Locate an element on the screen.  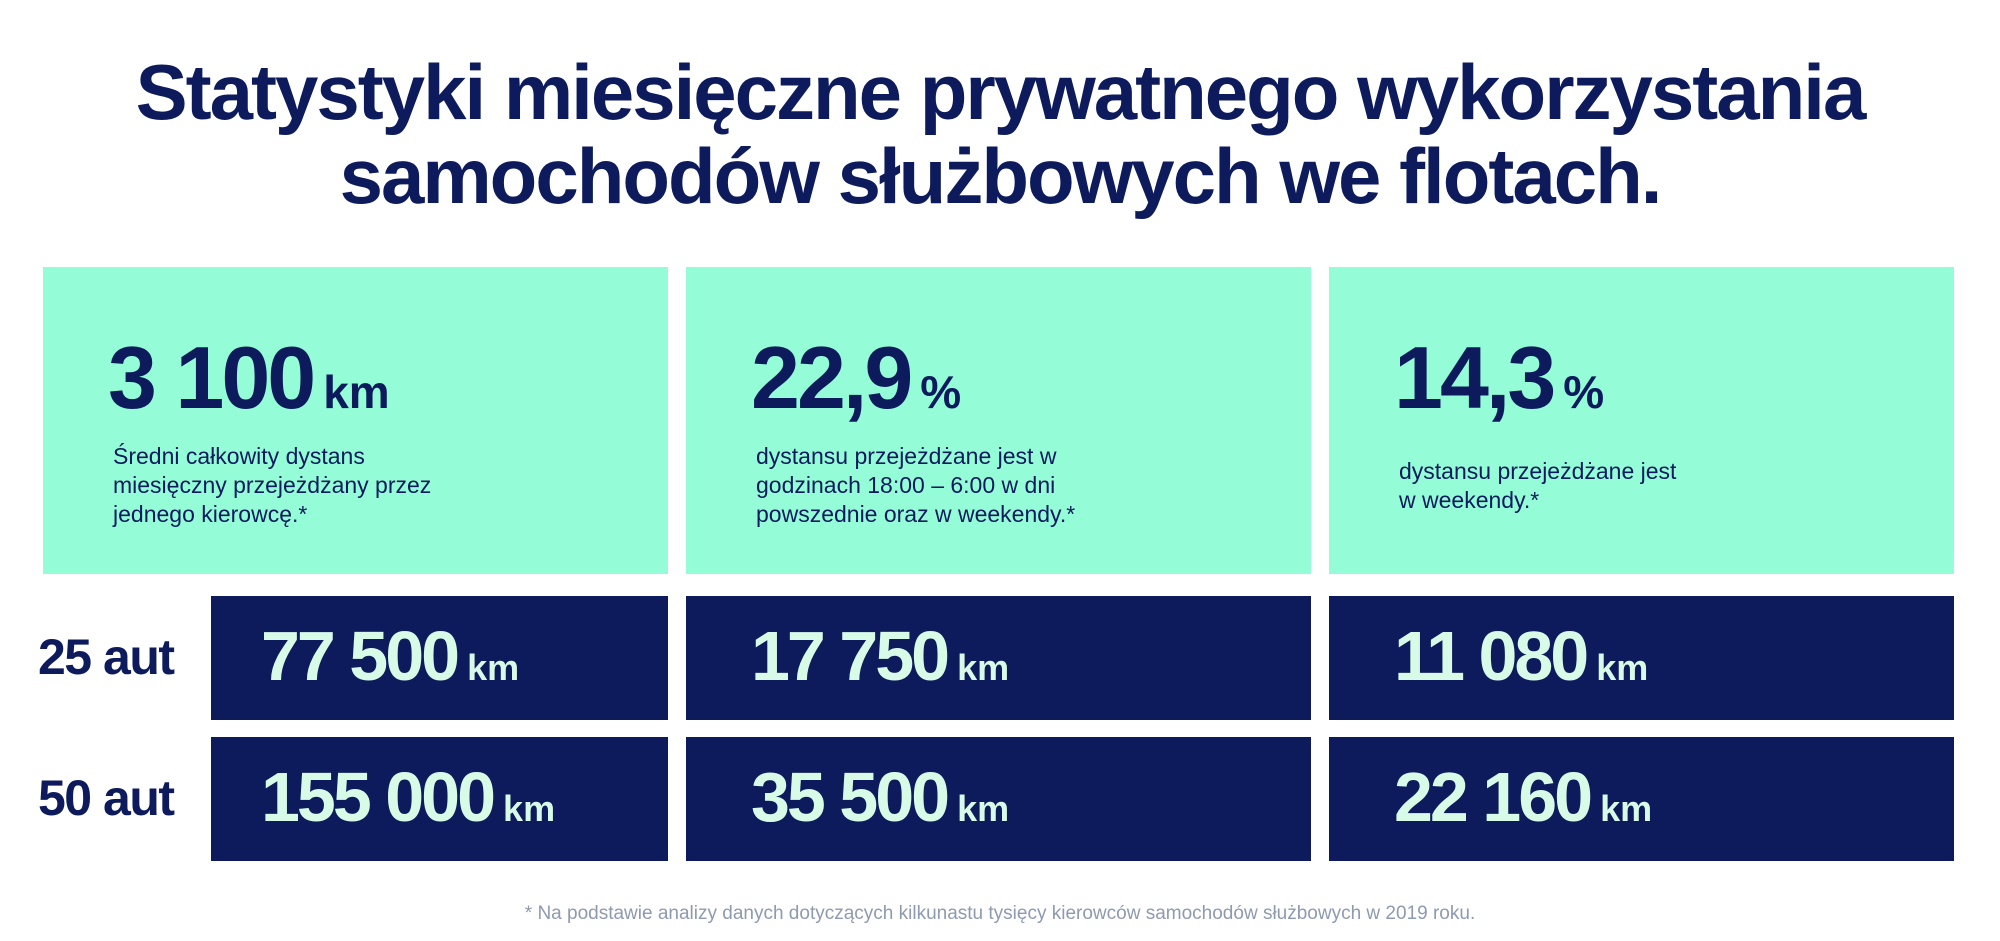
value-cell-content: 155 000 km is located at coordinates (408, 797).